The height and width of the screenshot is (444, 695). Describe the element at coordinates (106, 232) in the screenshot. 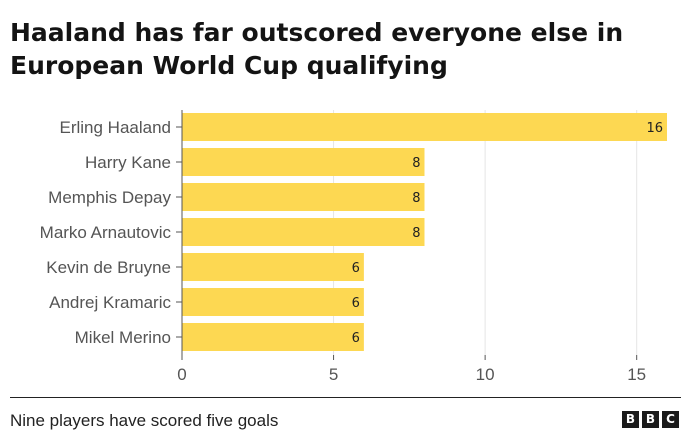

I see `category-label-3: Marko Arnautovic` at that location.